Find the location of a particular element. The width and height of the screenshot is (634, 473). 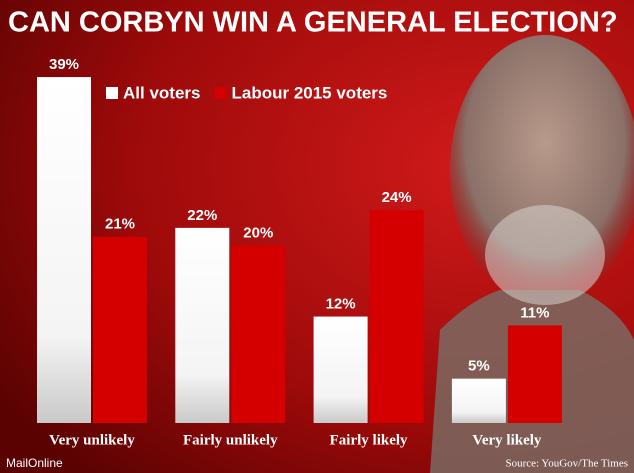

x-tick-label: Fairly unlikely is located at coordinates (230, 440).